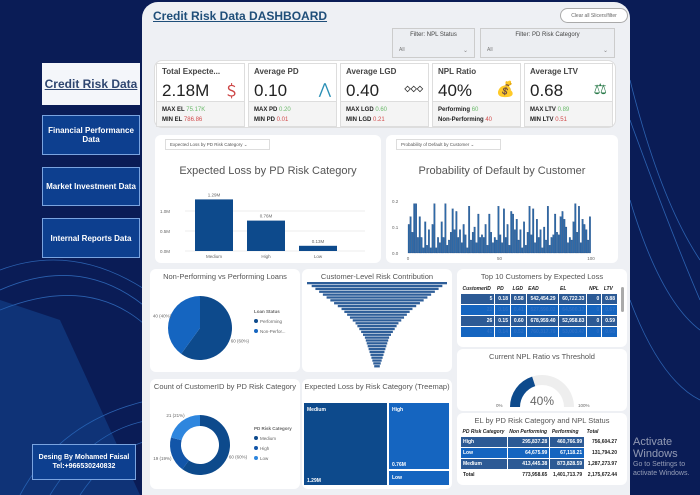 The width and height of the screenshot is (700, 495). What do you see at coordinates (593, 289) in the screenshot?
I see `column-header: NPL` at bounding box center [593, 289].